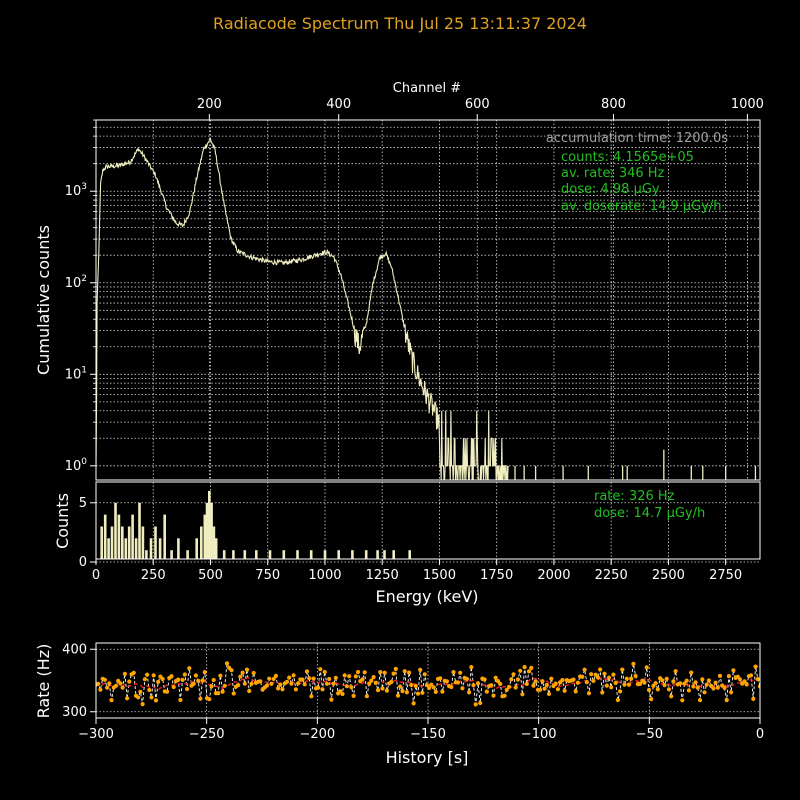  I want to click on current-dose-text: dose: 14.7 µGy/h, so click(649, 513).